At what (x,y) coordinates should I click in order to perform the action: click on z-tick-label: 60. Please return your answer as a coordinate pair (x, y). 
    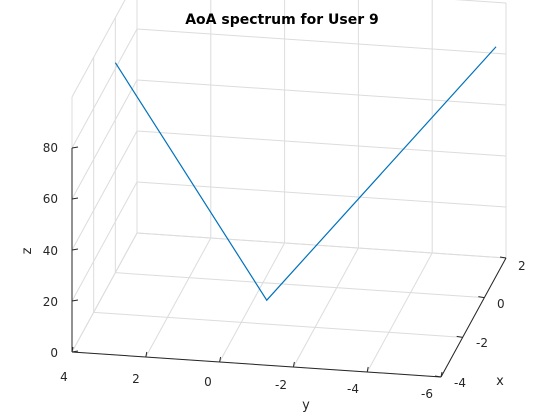
    Looking at the image, I should click on (50, 199).